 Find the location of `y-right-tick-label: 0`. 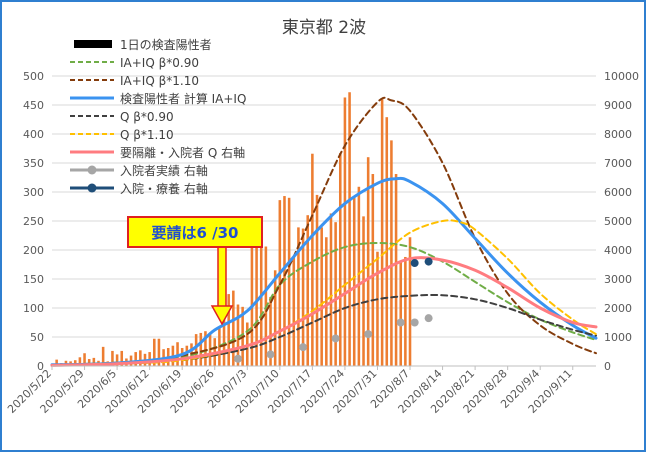

y-right-tick-label: 0 is located at coordinates (607, 366).